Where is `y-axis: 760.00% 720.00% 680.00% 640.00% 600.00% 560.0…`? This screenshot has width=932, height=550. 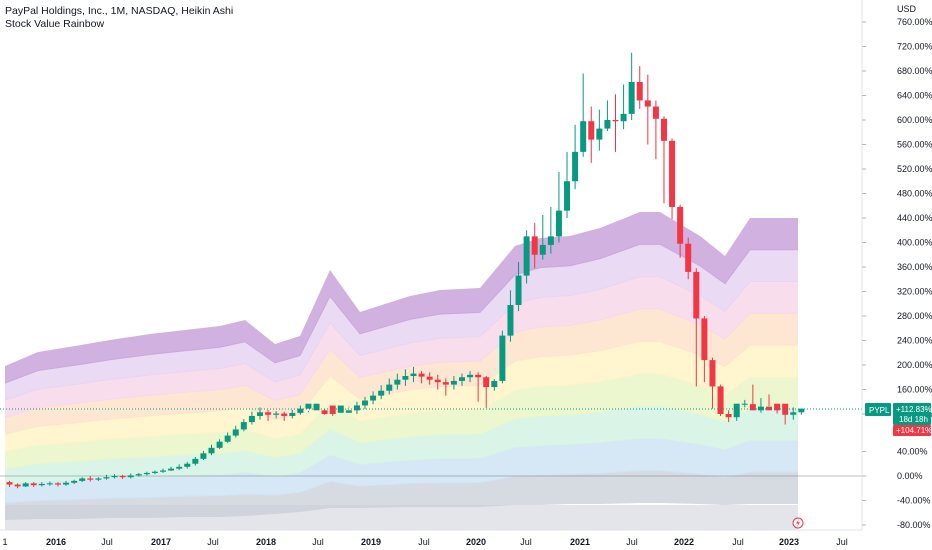
y-axis: 760.00% 720.00% 680.00% 640.00% 600.00% 560.0… is located at coordinates (897, 273).